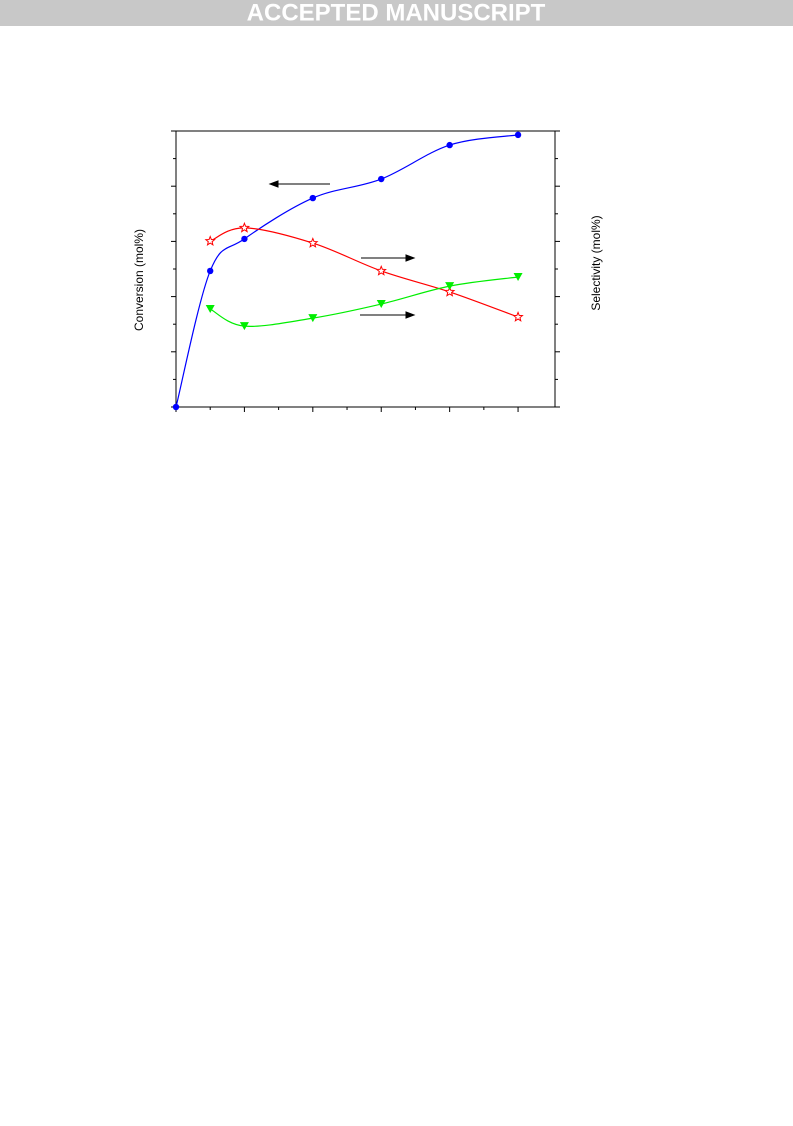 The width and height of the screenshot is (793, 1126). I want to click on banner, so click(396, 13).